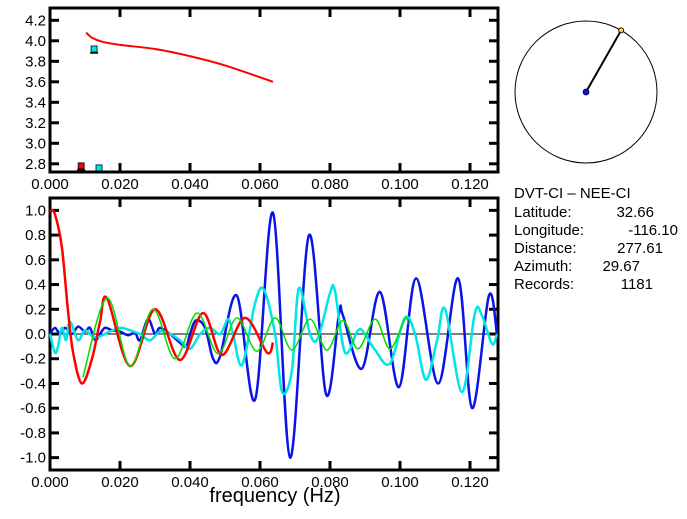 This screenshot has height=519, width=687. What do you see at coordinates (99, 168) in the screenshot?
I see `marker-cyan-lower` at bounding box center [99, 168].